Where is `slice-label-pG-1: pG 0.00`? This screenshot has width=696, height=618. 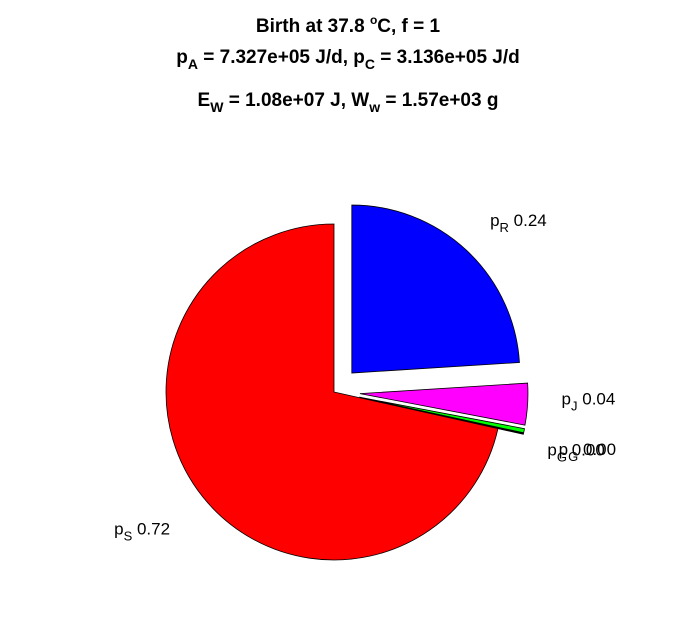 slice-label-pG-1: pG 0.00 is located at coordinates (575, 453).